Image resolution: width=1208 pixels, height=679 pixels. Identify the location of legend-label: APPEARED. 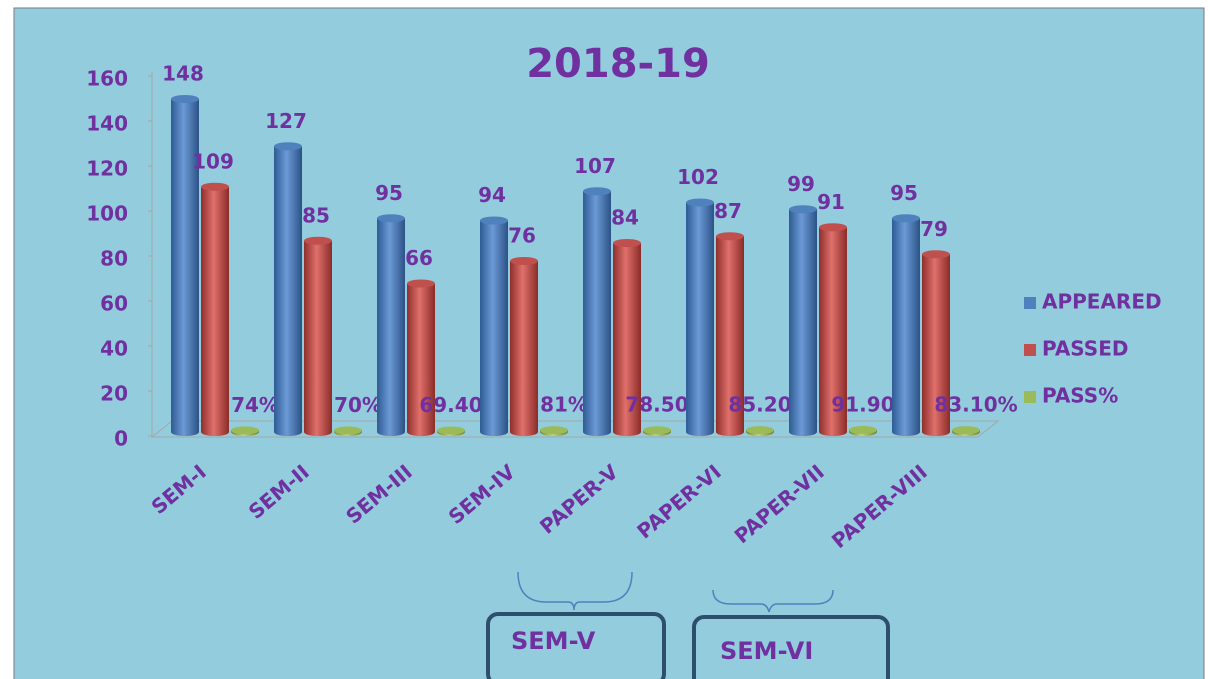
(1102, 302).